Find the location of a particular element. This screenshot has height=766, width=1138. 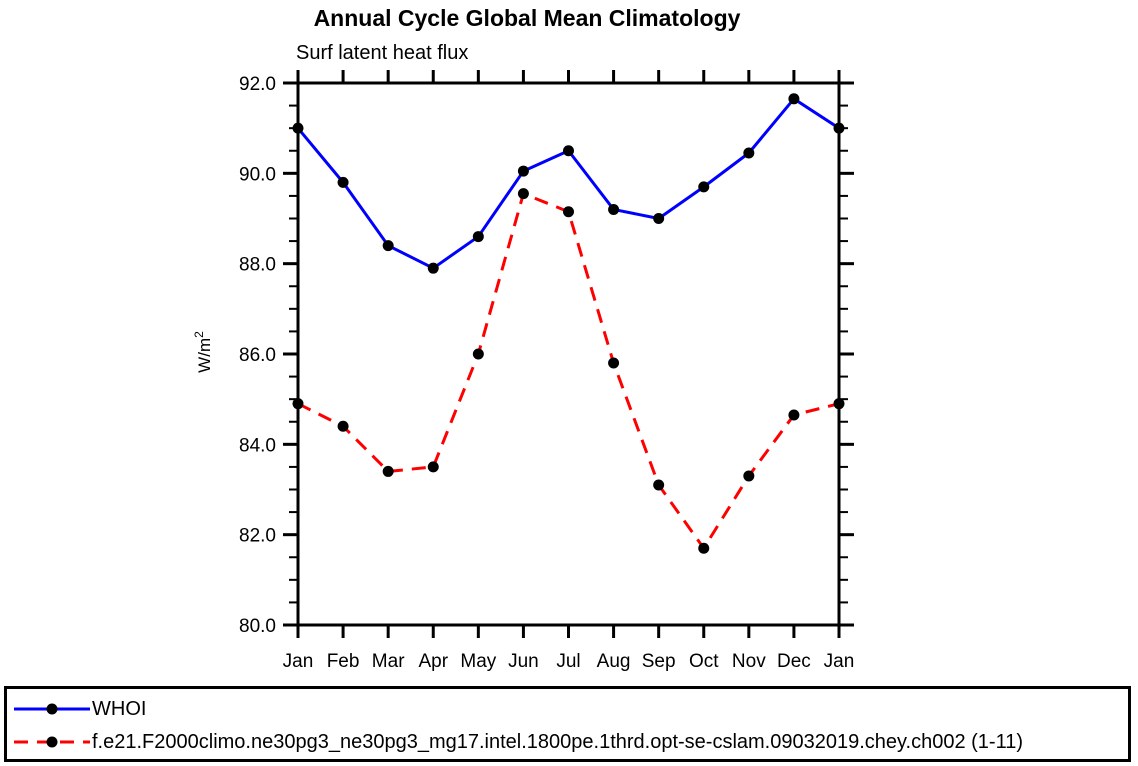

svg-text: May is located at coordinates (478, 661).